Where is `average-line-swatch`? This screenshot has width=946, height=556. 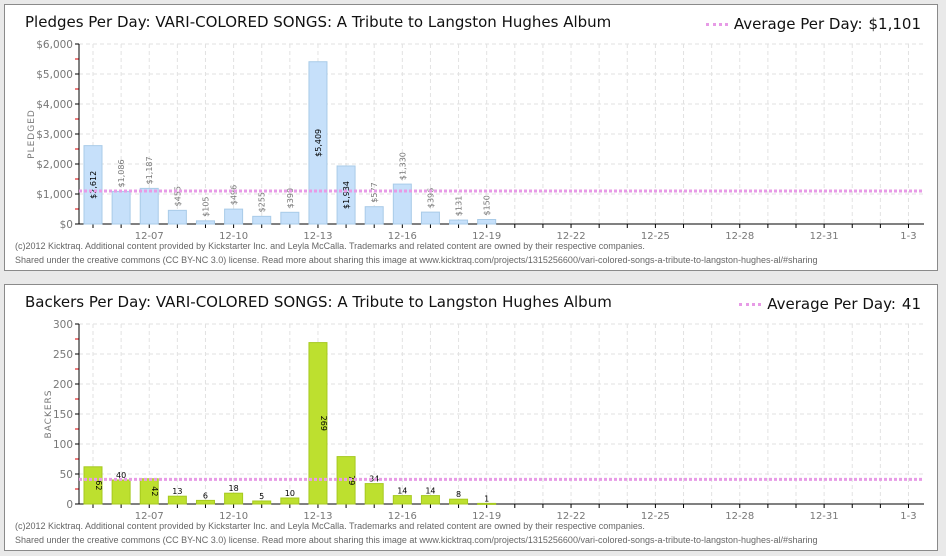
average-line-swatch is located at coordinates (750, 304).